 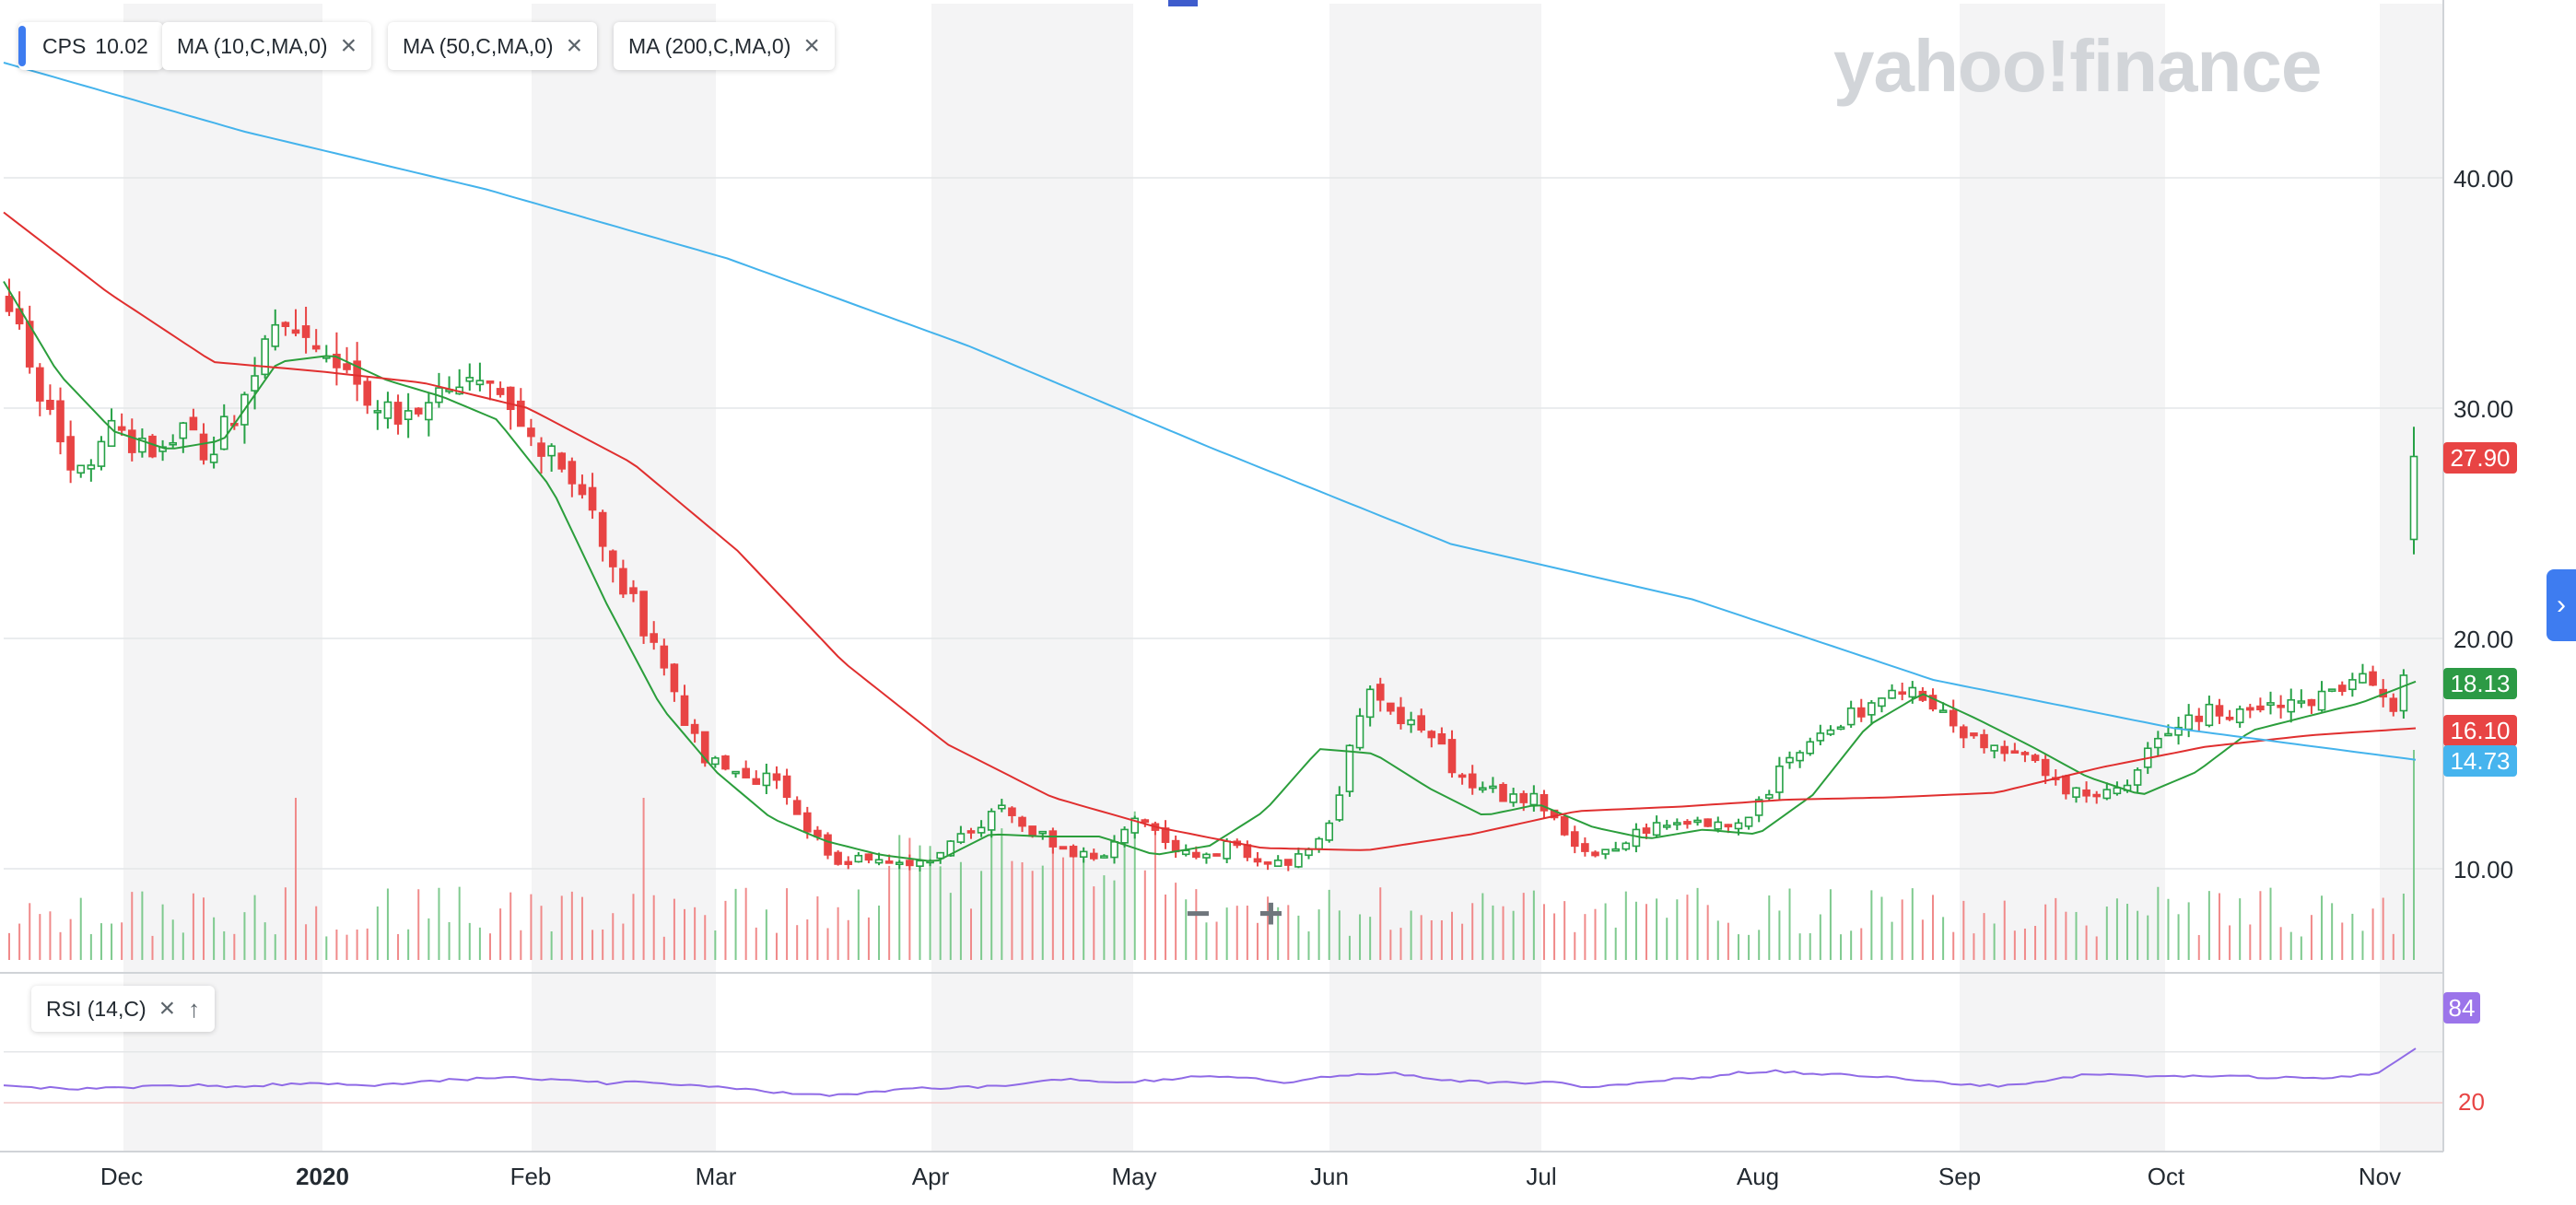 What do you see at coordinates (1210, 1072) in the screenshot?
I see `rsi-line` at bounding box center [1210, 1072].